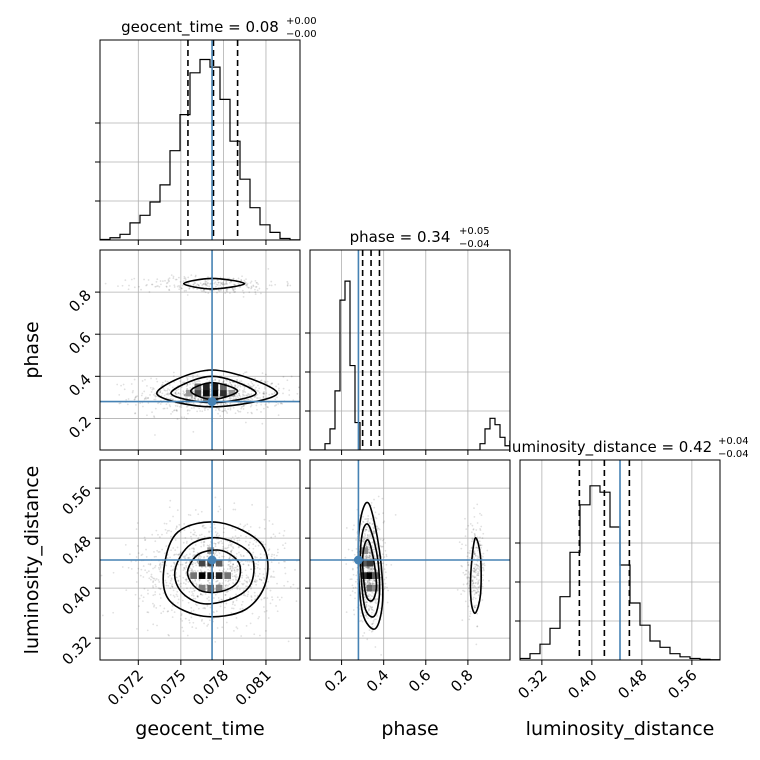  I want to click on xlabel-geocent-time: geocent_time, so click(199, 729).